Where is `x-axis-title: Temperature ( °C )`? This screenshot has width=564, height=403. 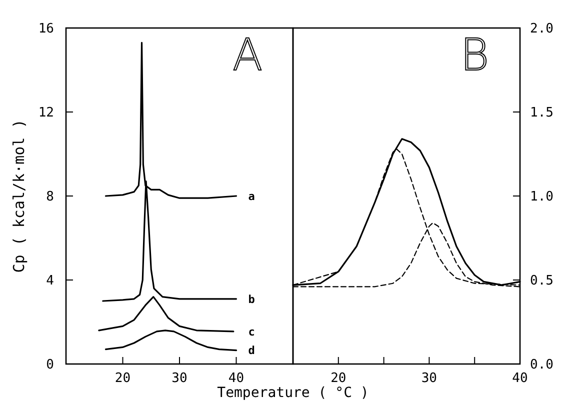 x-axis-title: Temperature ( °C ) is located at coordinates (293, 393).